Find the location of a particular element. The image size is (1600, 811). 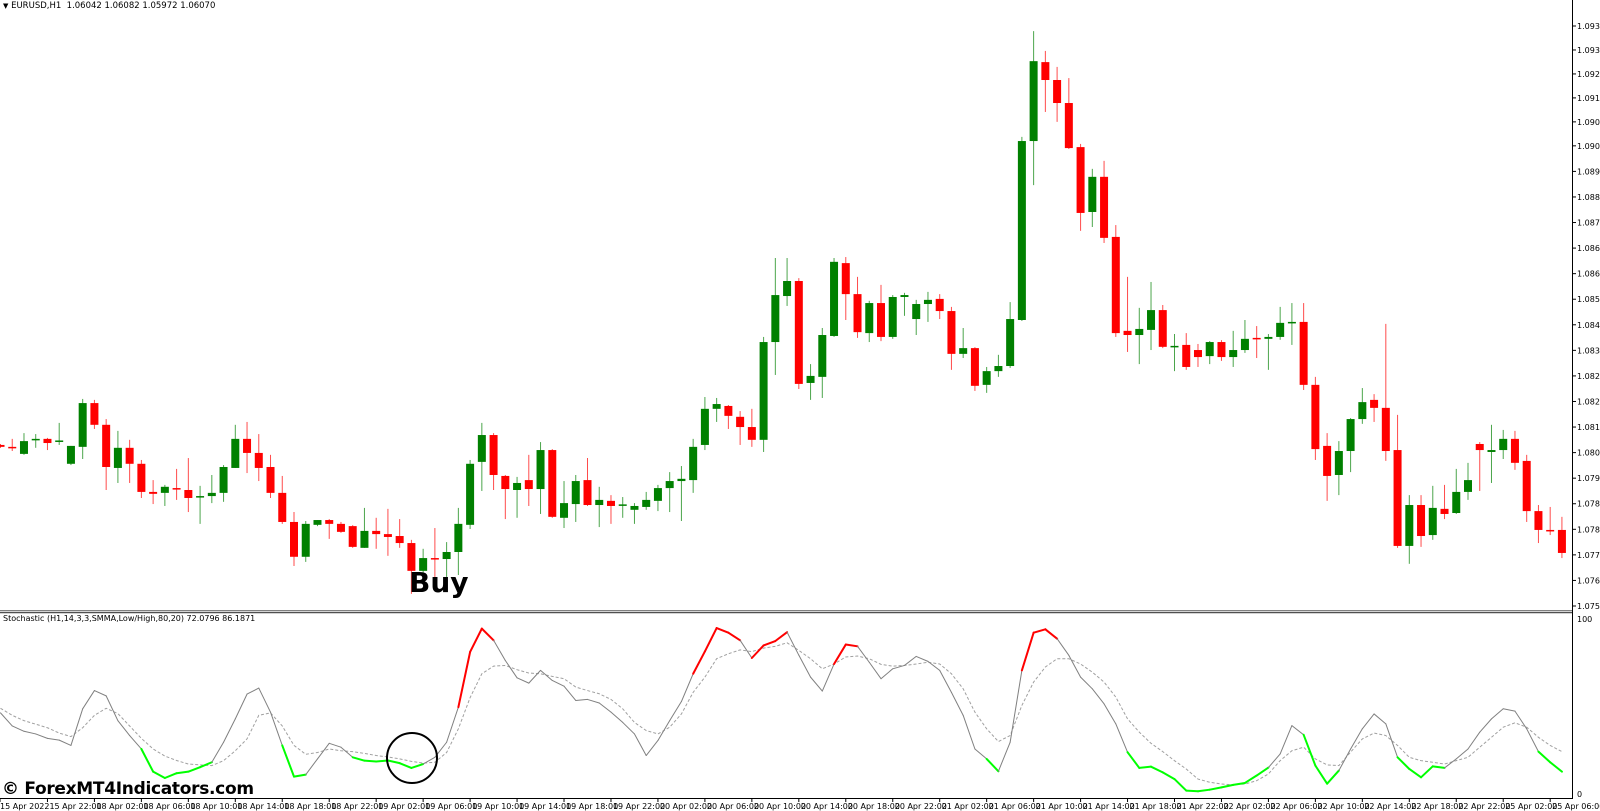

time-tick-label: 25 Apr 06:00 is located at coordinates (1576, 806).